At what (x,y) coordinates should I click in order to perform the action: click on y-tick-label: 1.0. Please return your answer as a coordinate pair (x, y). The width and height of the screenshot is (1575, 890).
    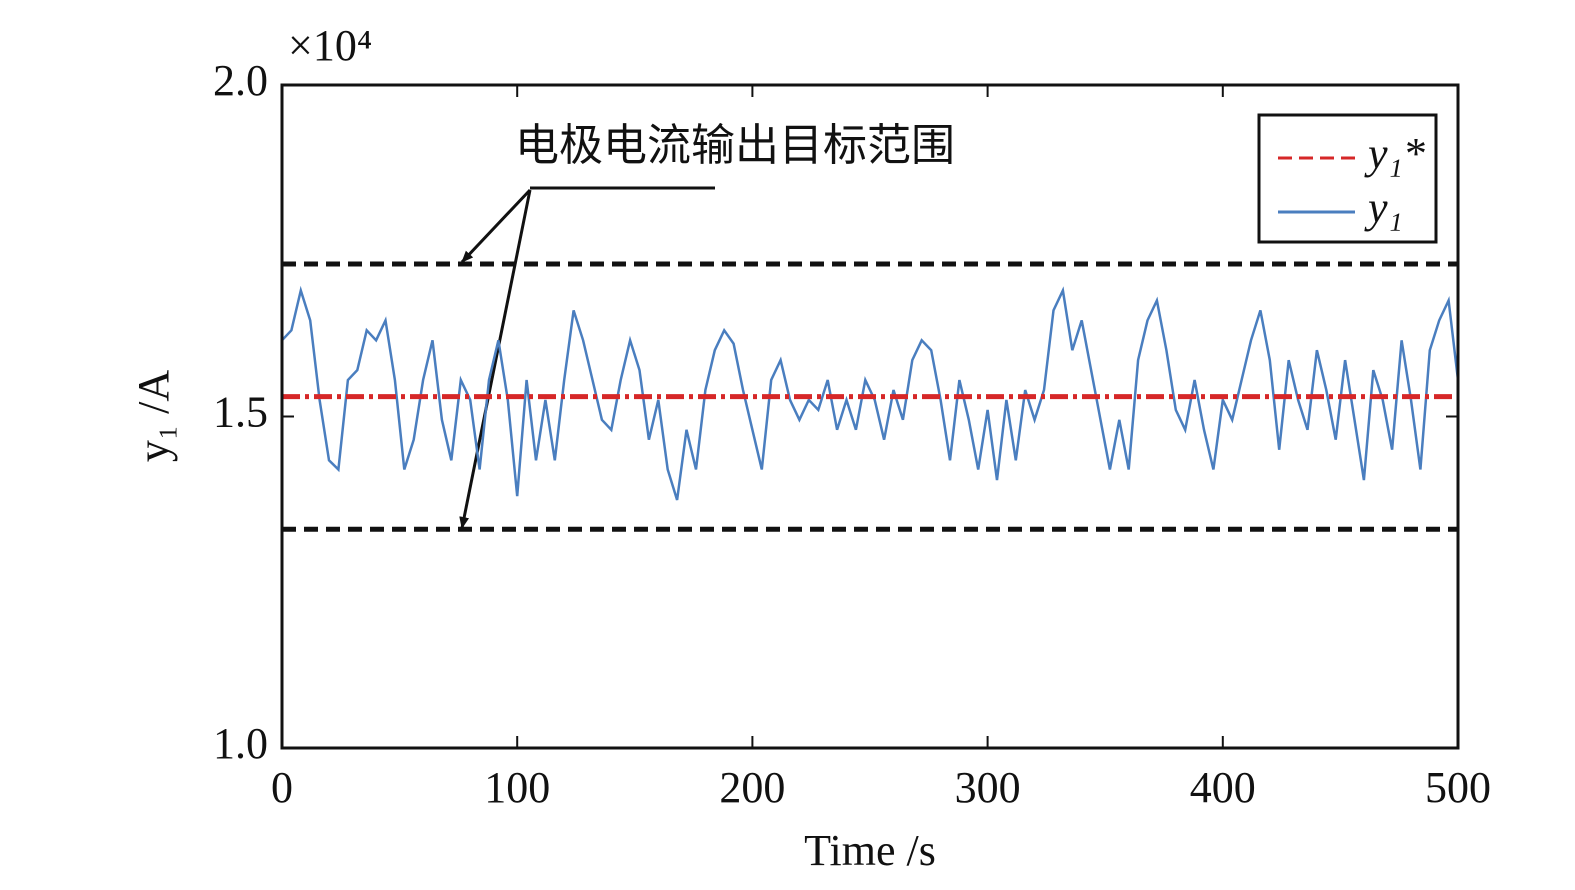
    Looking at the image, I should click on (240, 743).